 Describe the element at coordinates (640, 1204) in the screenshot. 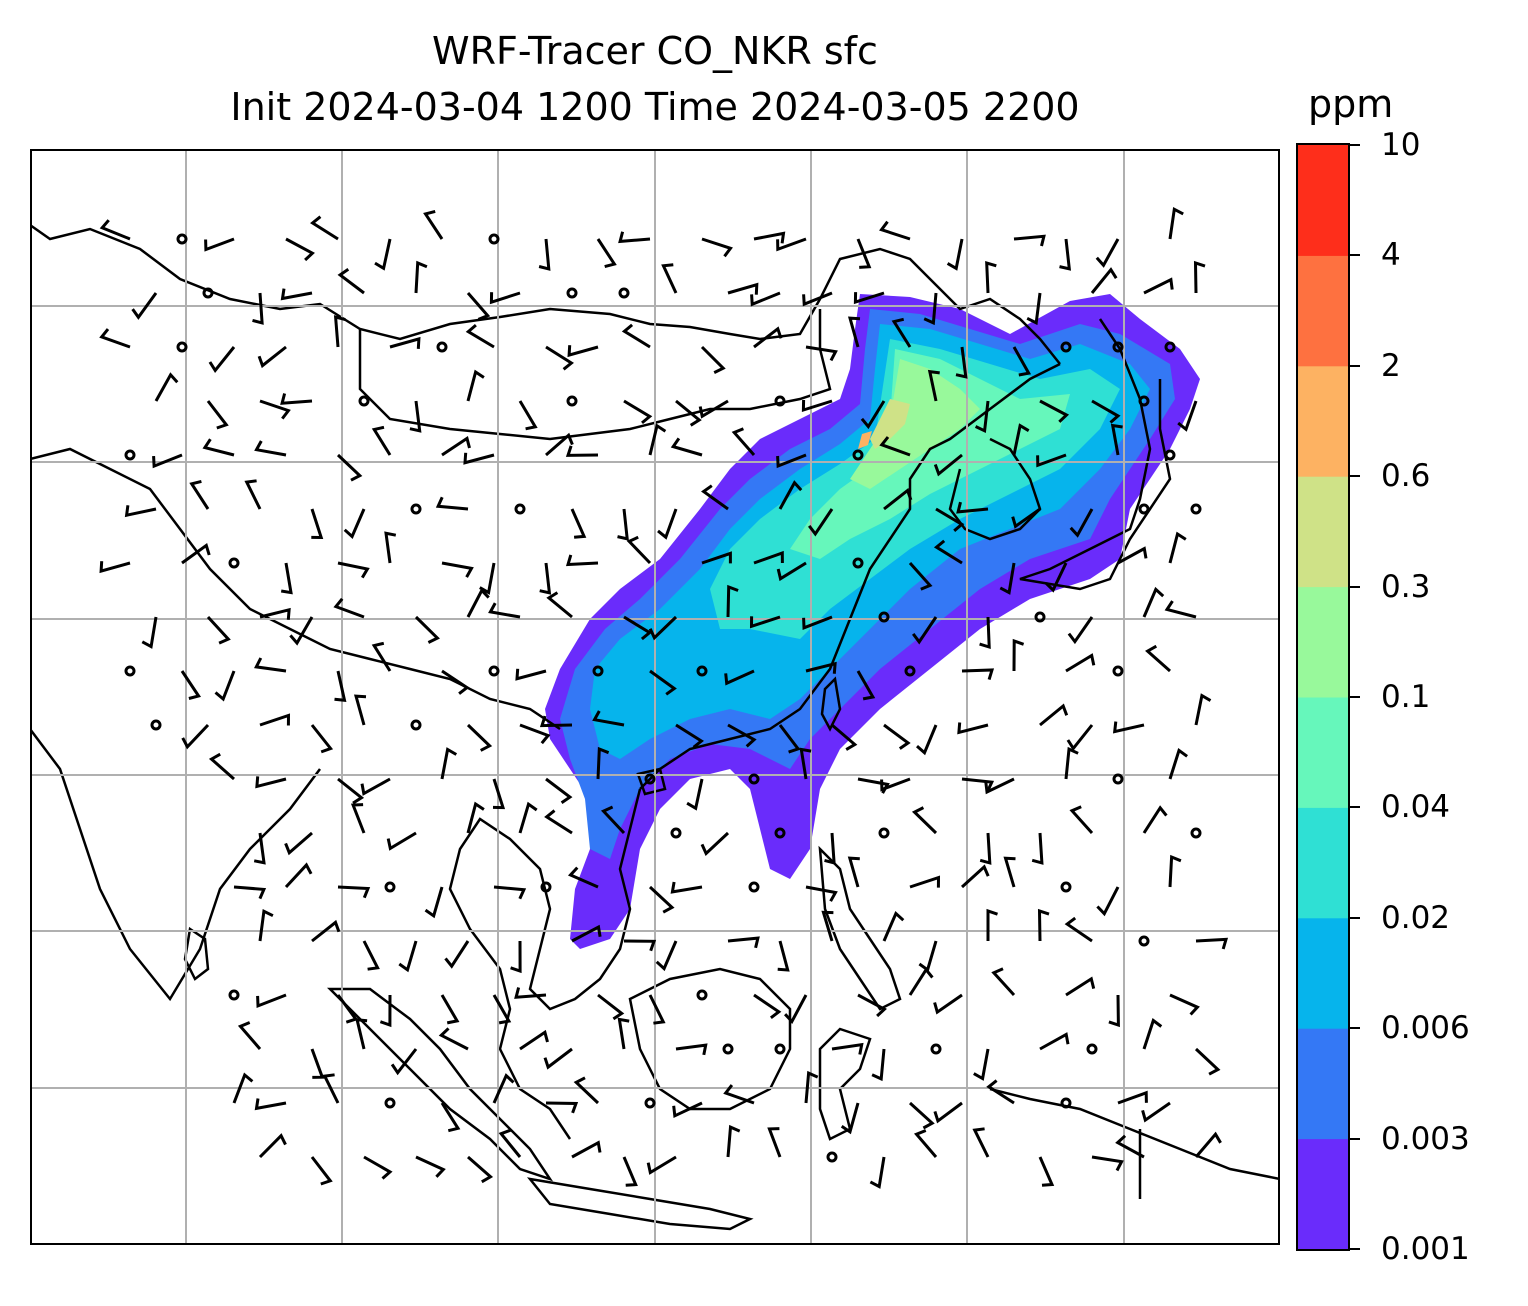

I see `java-coast` at that location.